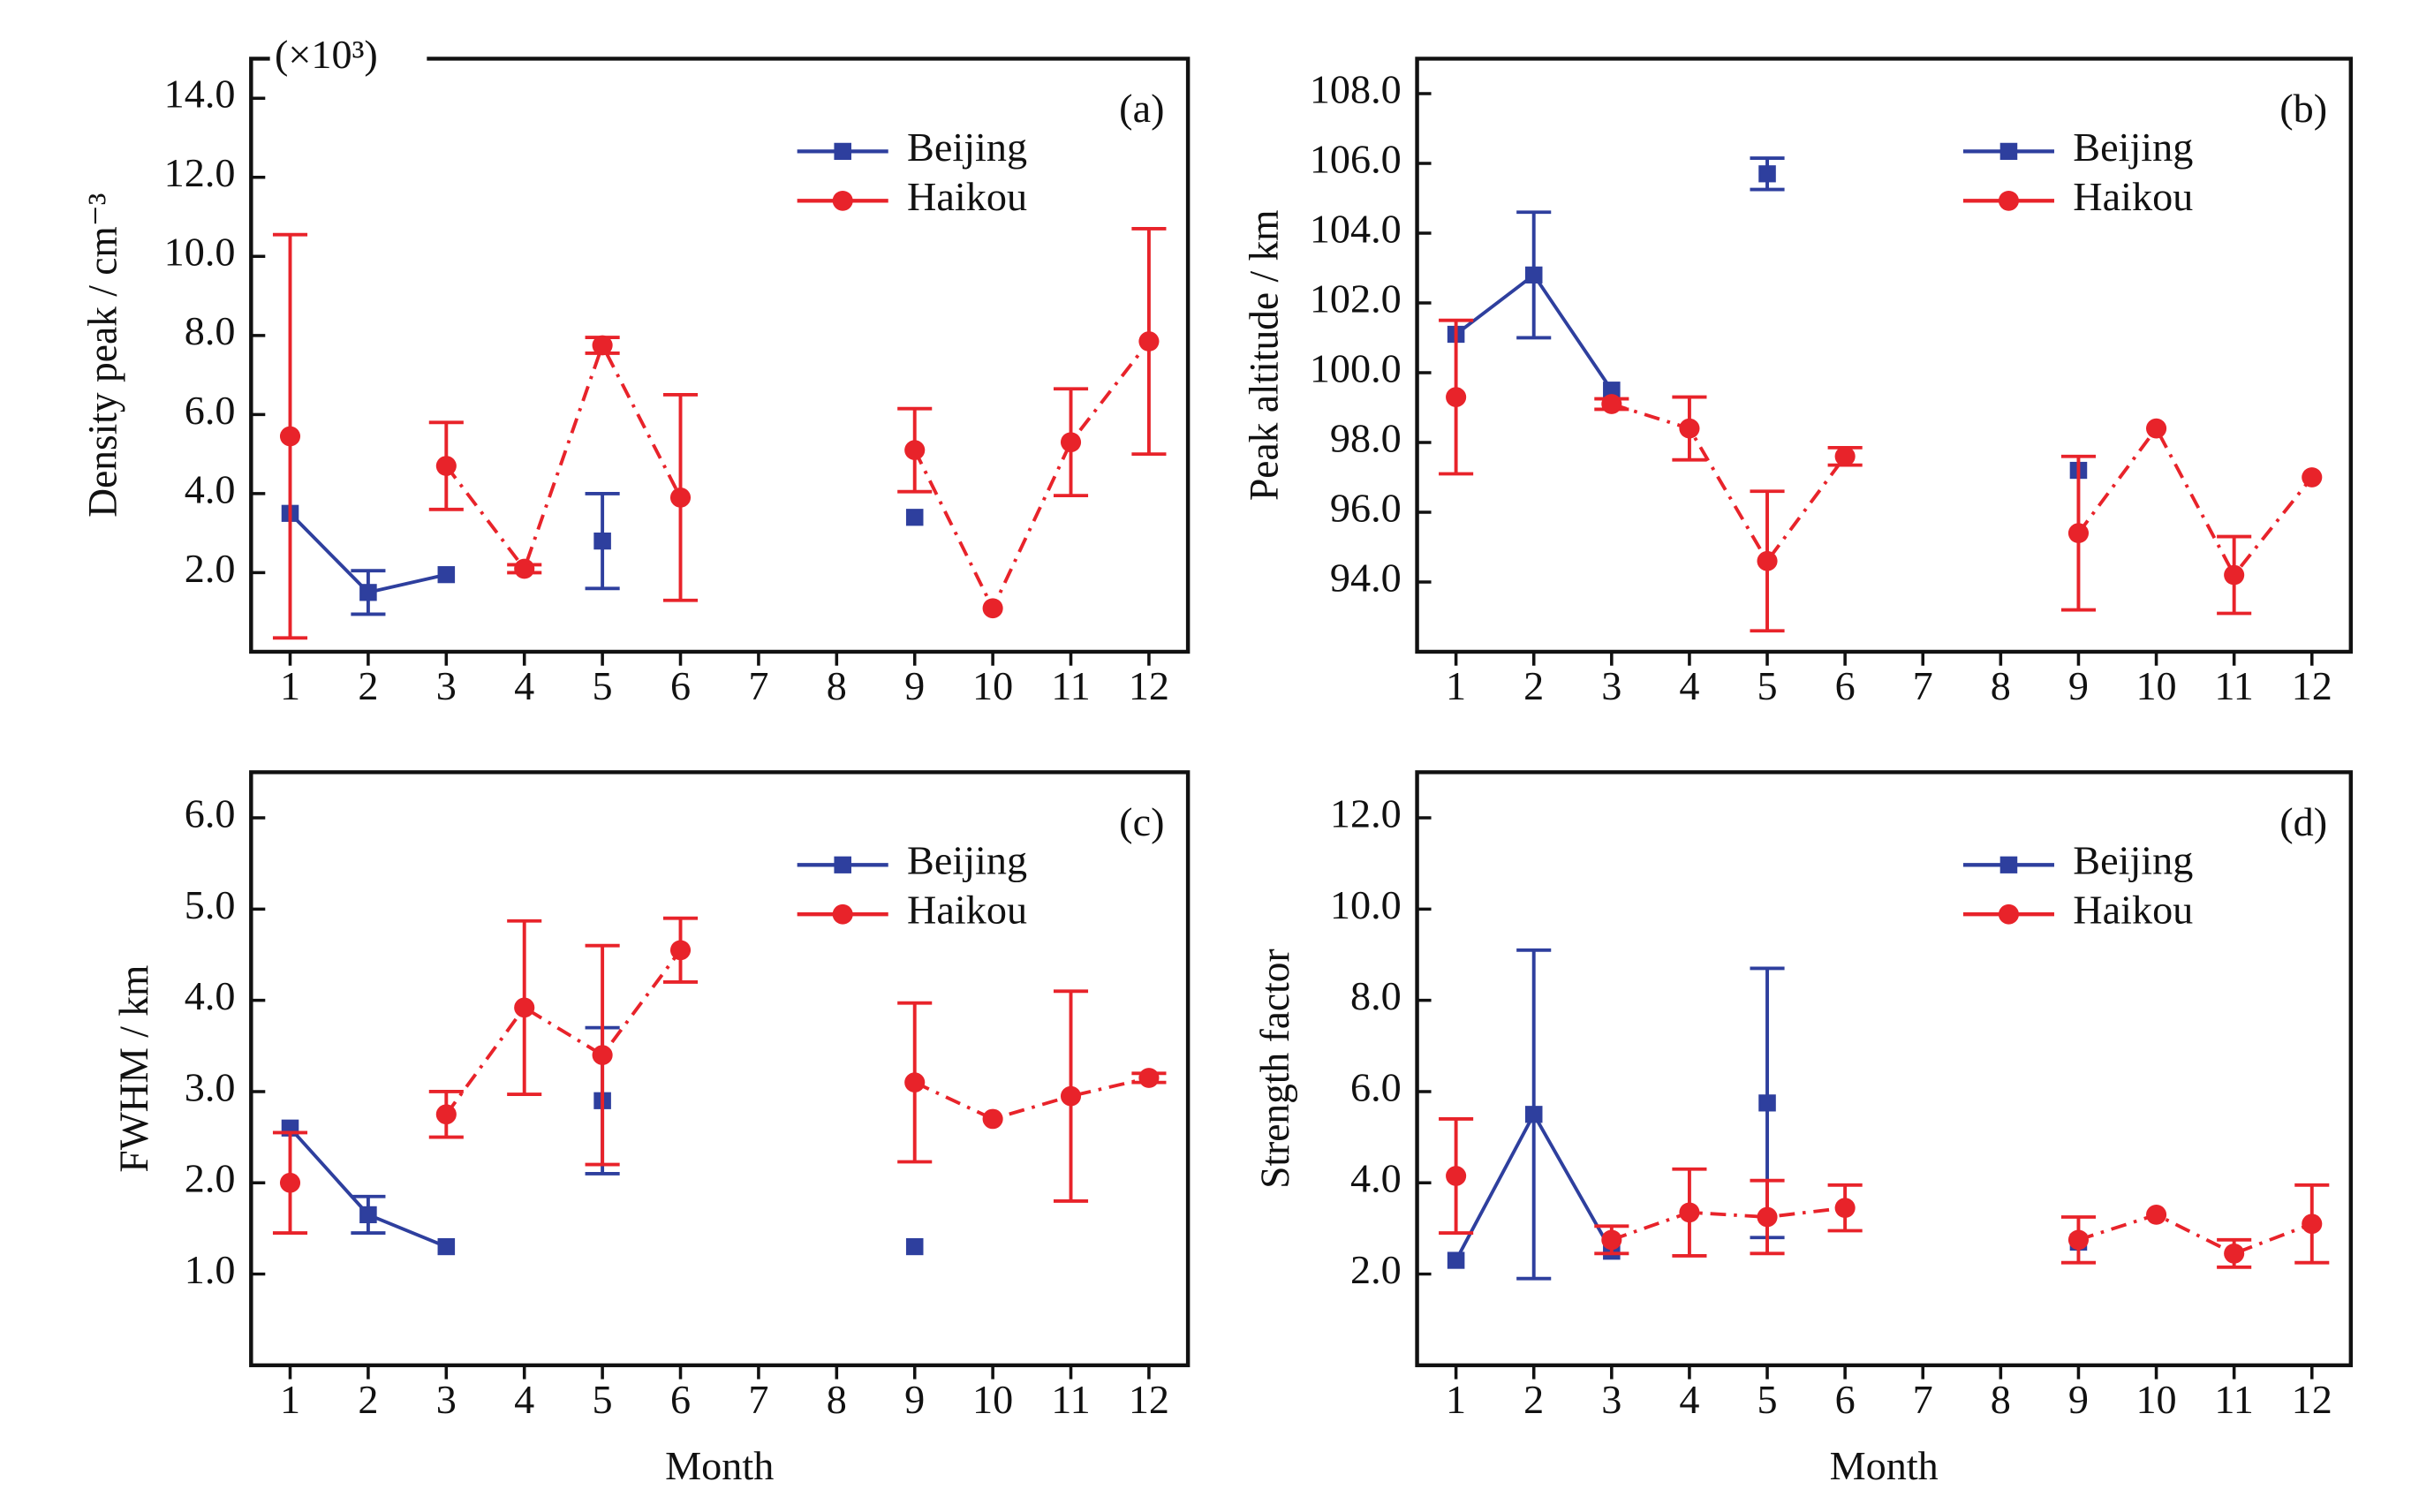 The height and width of the screenshot is (1512, 2434). I want to click on panel-label: (c), so click(1142, 821).